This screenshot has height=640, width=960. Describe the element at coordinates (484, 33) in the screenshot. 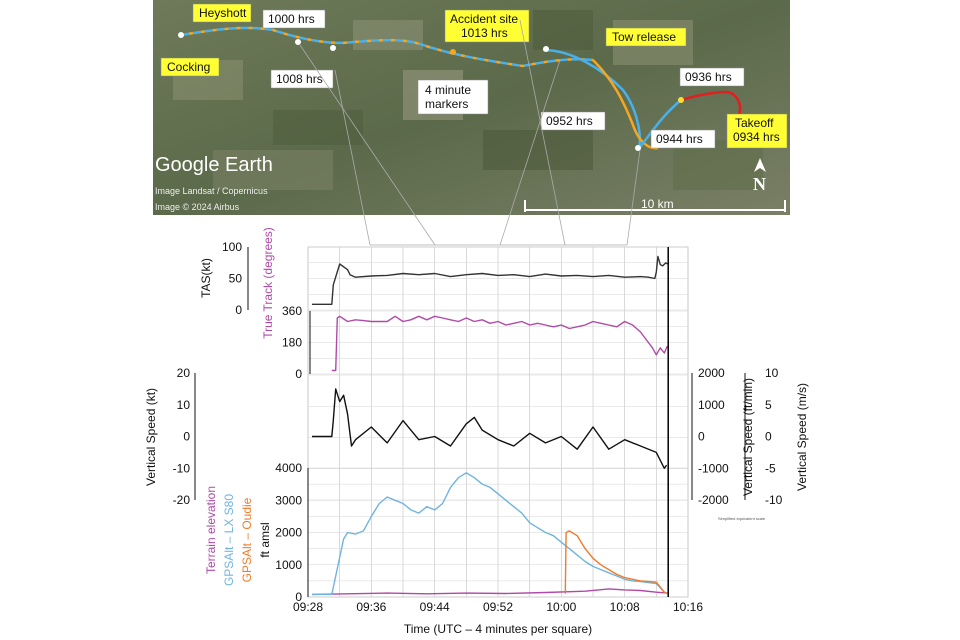

I see `label-accident-2: 1013 hrs` at that location.